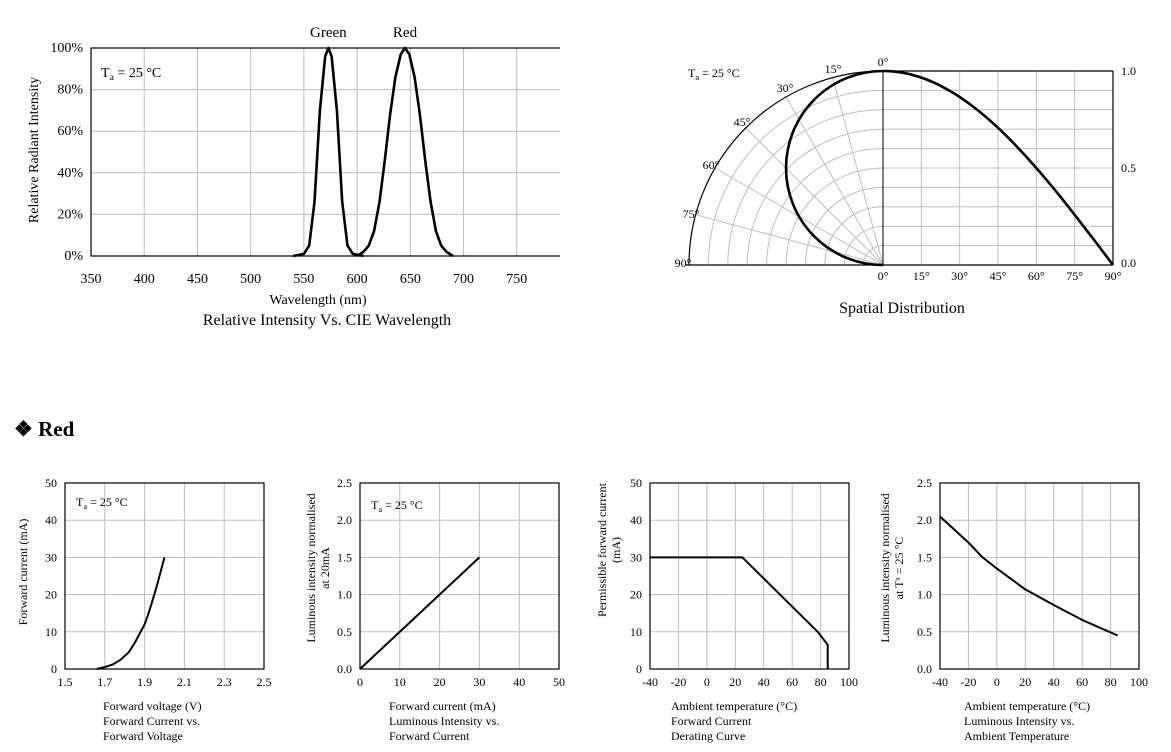 The width and height of the screenshot is (1171, 752). Describe the element at coordinates (70, 214) in the screenshot. I see `y-tick-label: 20%` at that location.